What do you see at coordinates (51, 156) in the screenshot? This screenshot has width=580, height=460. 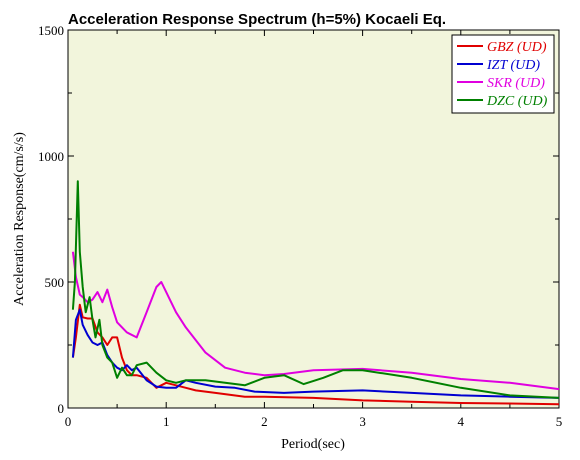 I see `y-tick-label: 1000` at bounding box center [51, 156].